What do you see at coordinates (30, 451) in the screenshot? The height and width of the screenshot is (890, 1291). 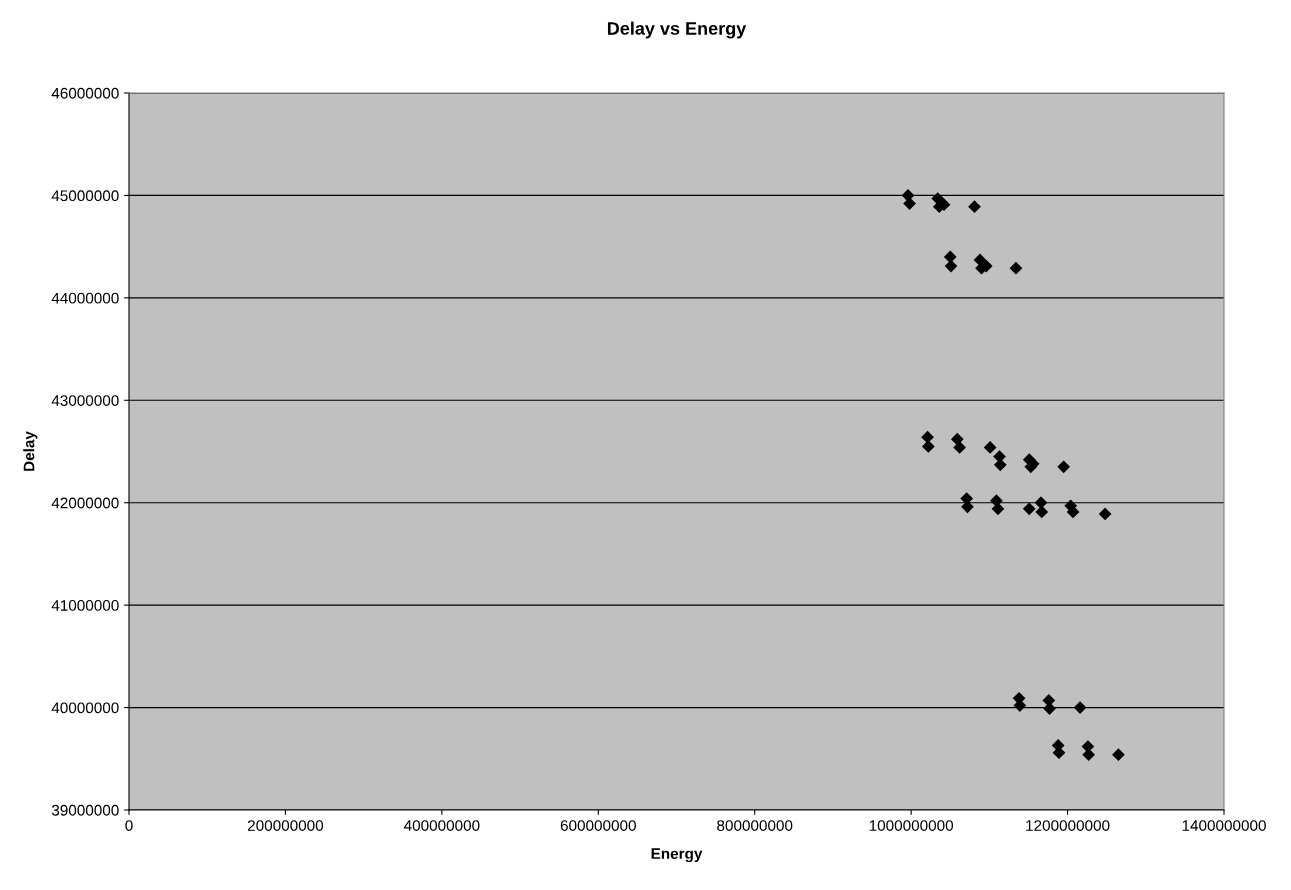 I see `y-axis-title: Delay` at bounding box center [30, 451].